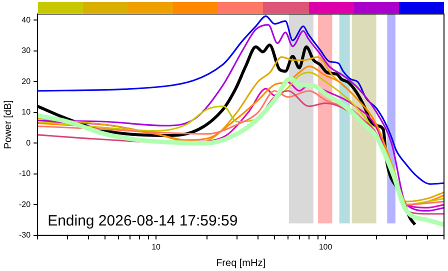  What do you see at coordinates (27, 112) in the screenshot?
I see `y-tick-label: 10` at bounding box center [27, 112].